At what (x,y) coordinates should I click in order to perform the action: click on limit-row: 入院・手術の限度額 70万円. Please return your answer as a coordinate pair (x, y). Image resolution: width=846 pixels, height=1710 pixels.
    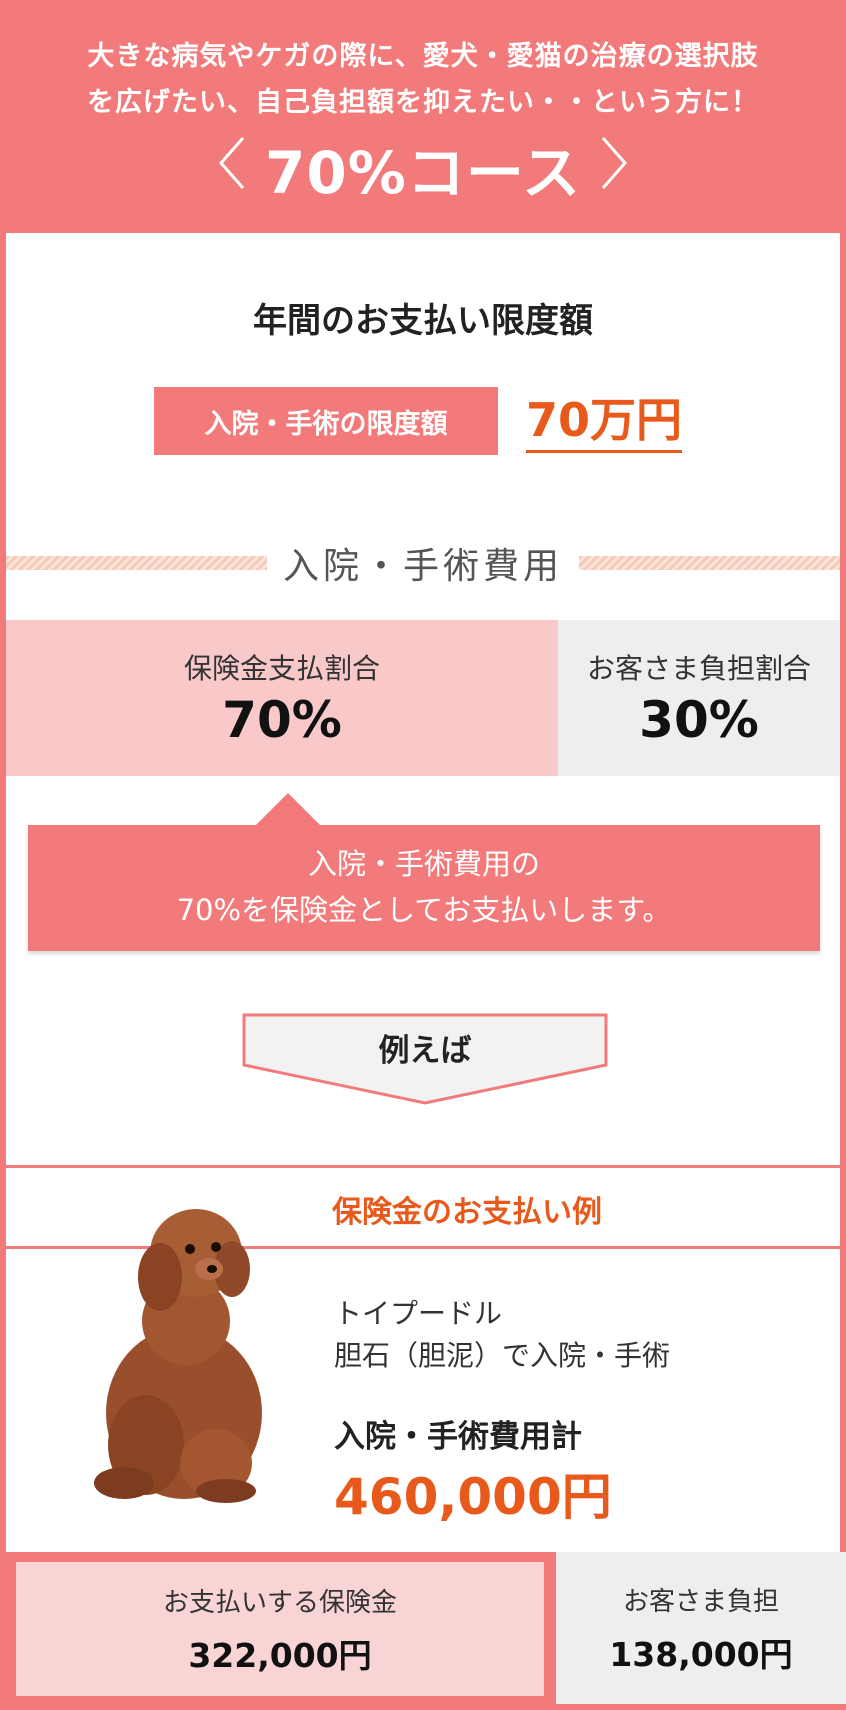
    Looking at the image, I should click on (418, 421).